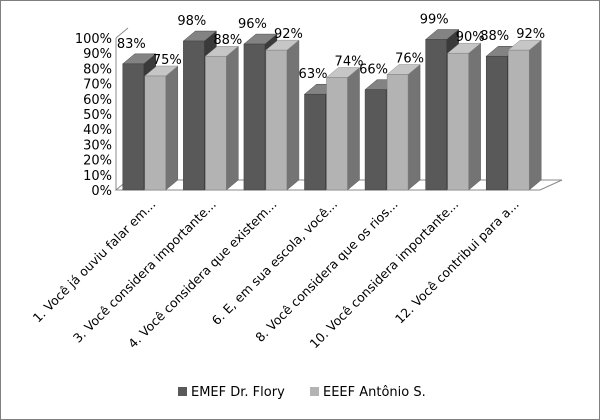 The height and width of the screenshot is (420, 600). What do you see at coordinates (434, 20) in the screenshot?
I see `data-label: 99%` at bounding box center [434, 20].